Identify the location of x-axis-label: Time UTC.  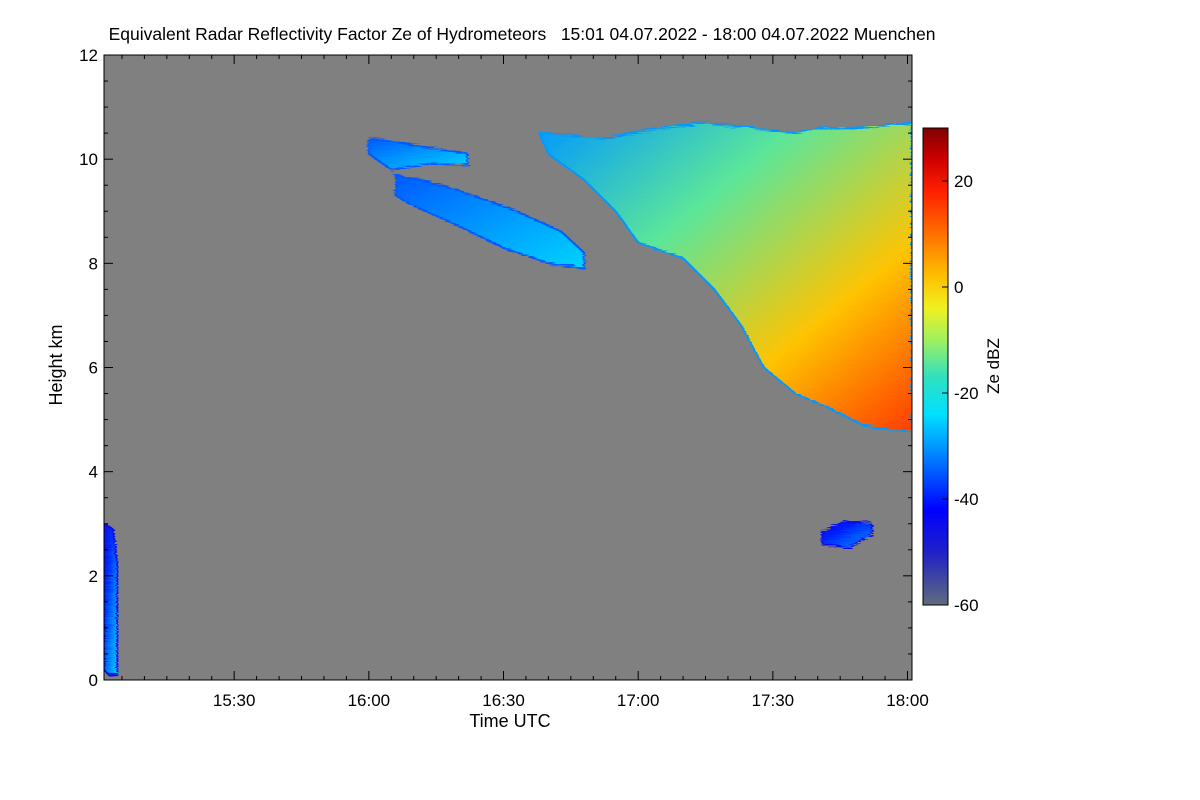
(509, 721).